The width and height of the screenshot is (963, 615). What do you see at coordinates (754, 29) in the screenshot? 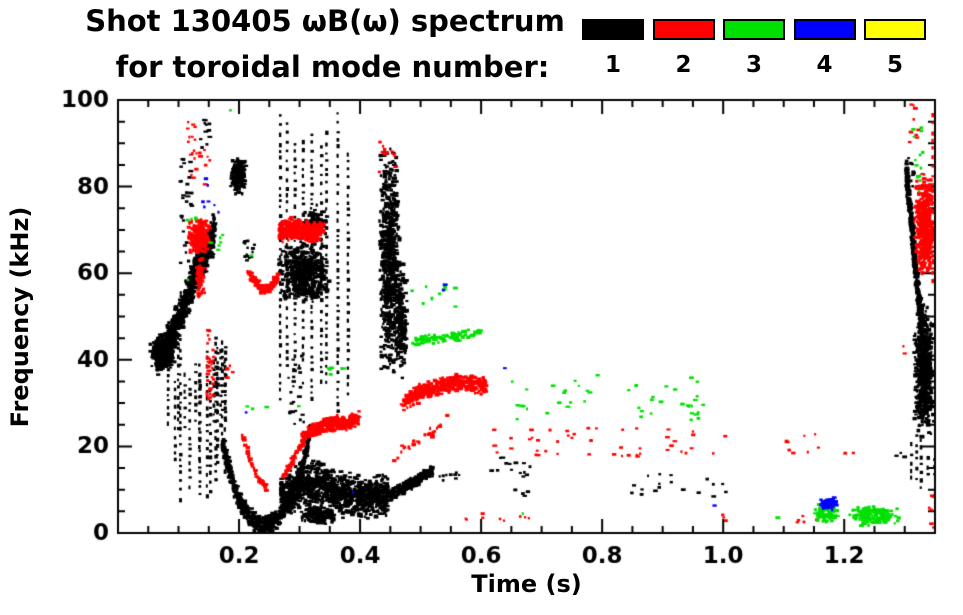
I see `legend-swatch-n3` at bounding box center [754, 29].